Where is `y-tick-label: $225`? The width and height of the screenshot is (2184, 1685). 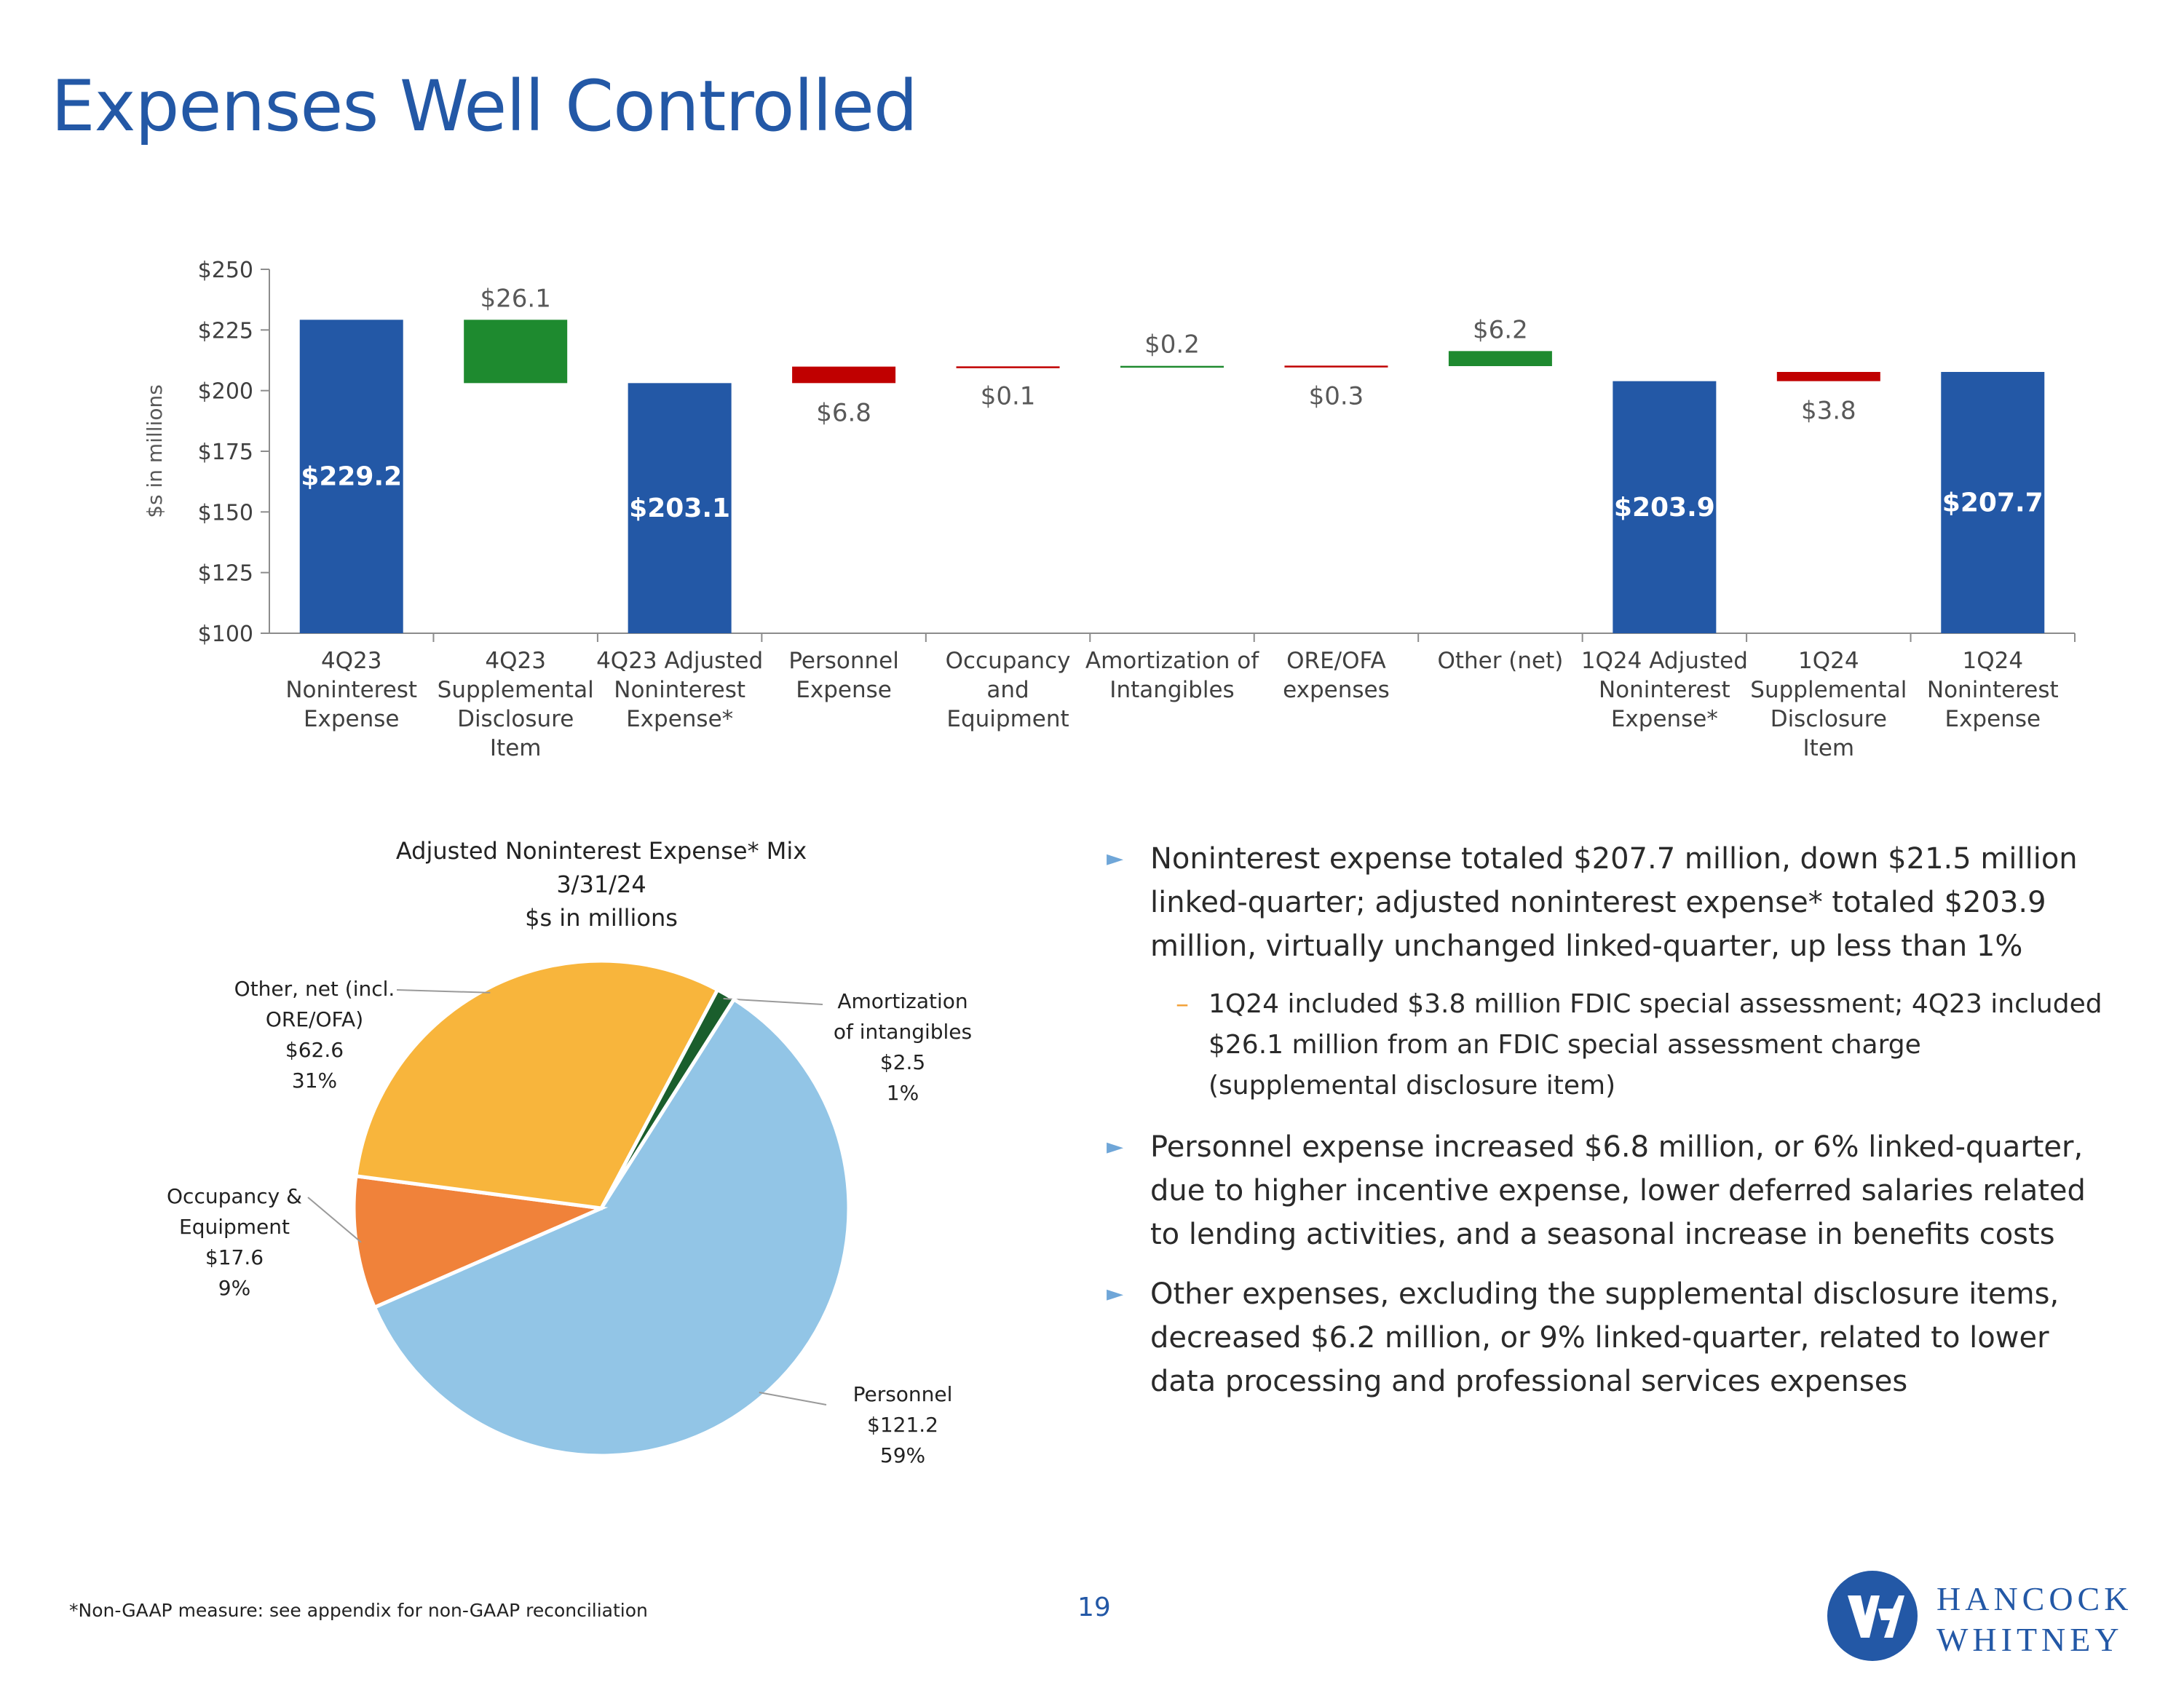 y-tick-label: $225 is located at coordinates (225, 331).